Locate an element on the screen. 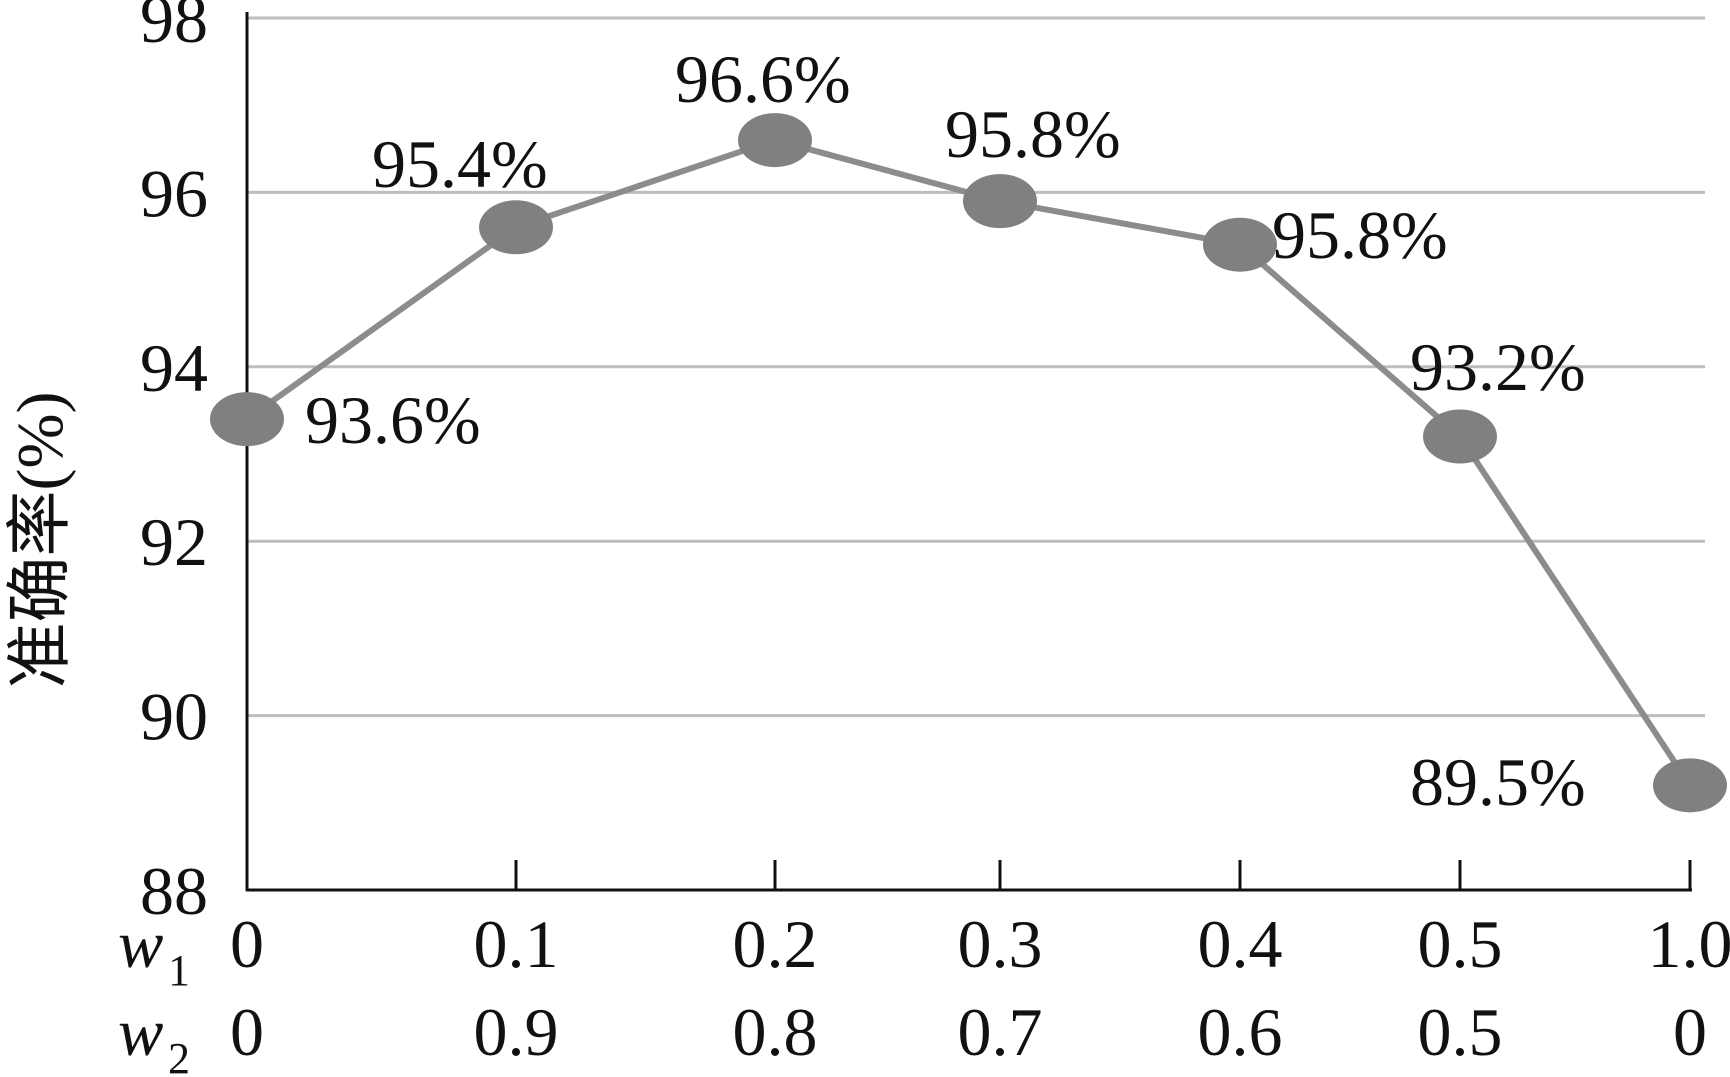 This screenshot has width=1730, height=1077. x-tick-labels: w 1 0 0.1 0.2 0.3 0.4 0.5 1.0w 2 0 0.9 0.8 0.7 0.6 0.5 0 is located at coordinates (924, 991).